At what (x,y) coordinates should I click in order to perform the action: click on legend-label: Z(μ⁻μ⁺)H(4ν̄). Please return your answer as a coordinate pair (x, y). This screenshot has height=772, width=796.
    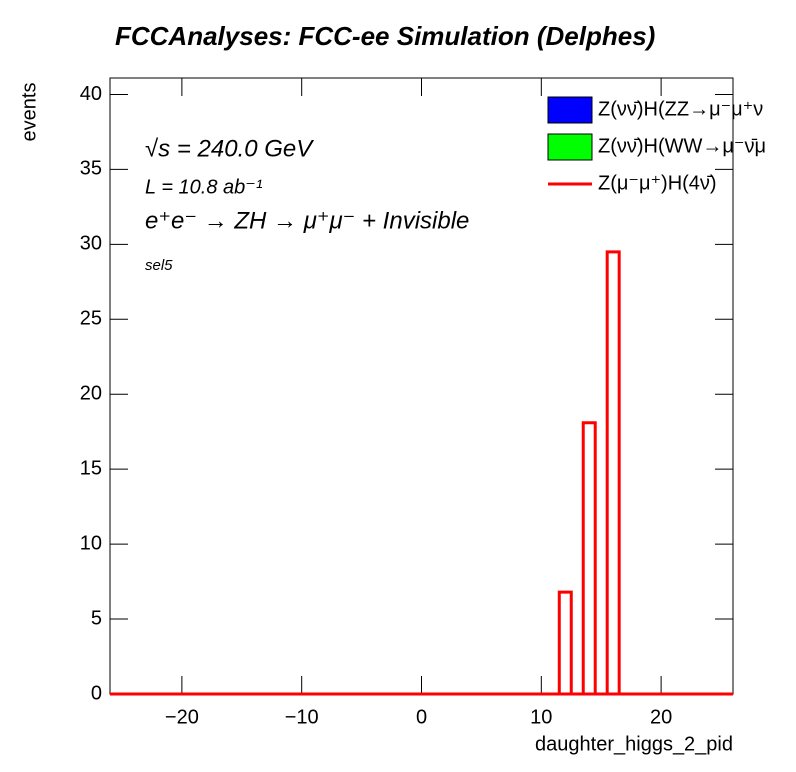
    Looking at the image, I should click on (657, 183).